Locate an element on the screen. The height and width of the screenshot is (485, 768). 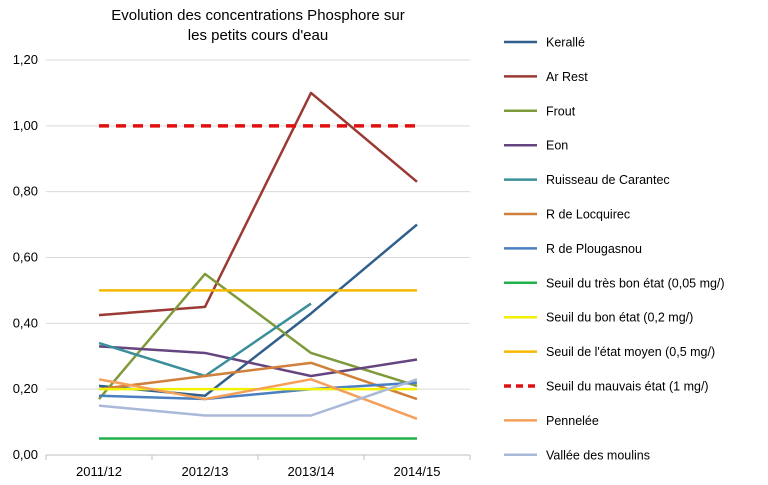
legend-label: Eon is located at coordinates (557, 146).